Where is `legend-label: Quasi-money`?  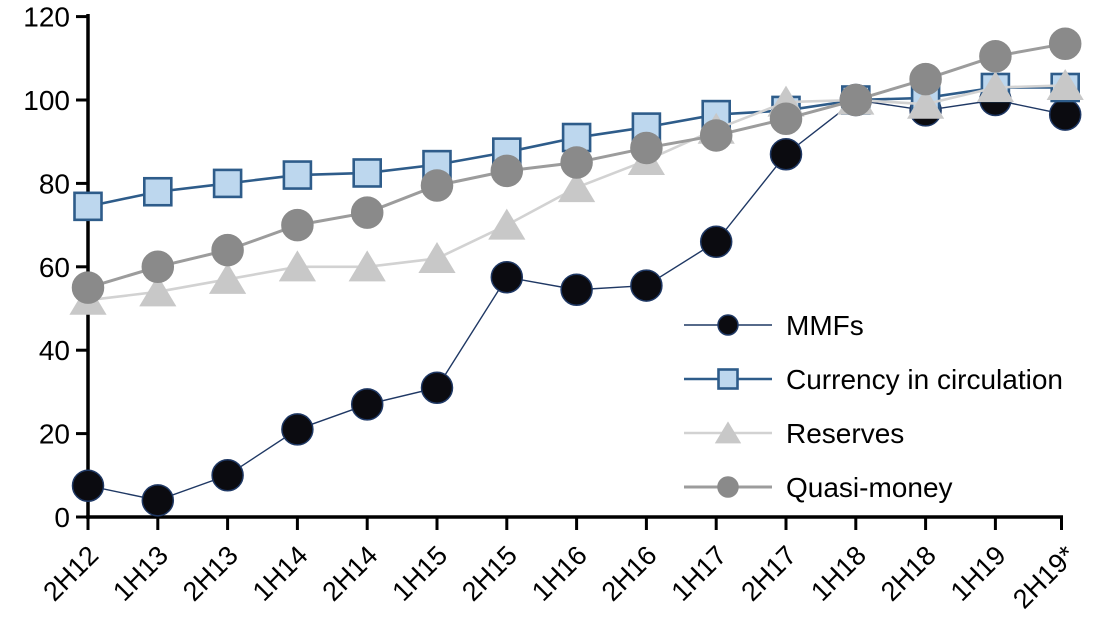
legend-label: Quasi-money is located at coordinates (869, 487).